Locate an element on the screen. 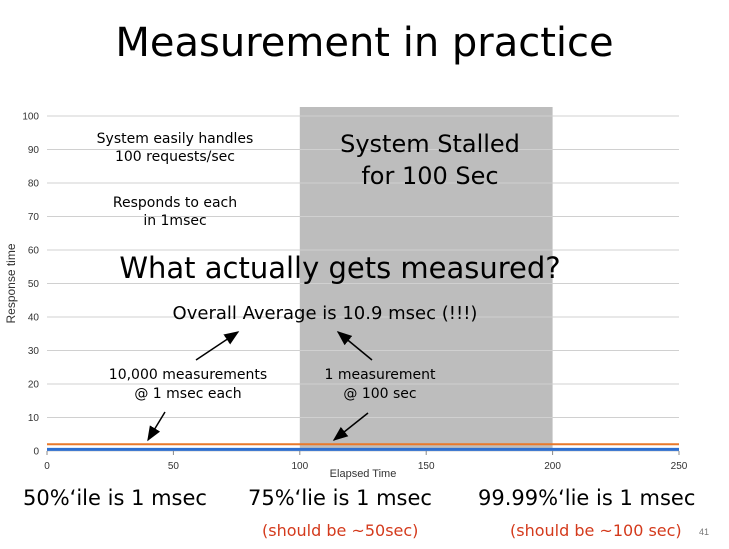 The image size is (729, 549). left-measurements-line1: 10,000 measurements is located at coordinates (188, 375).